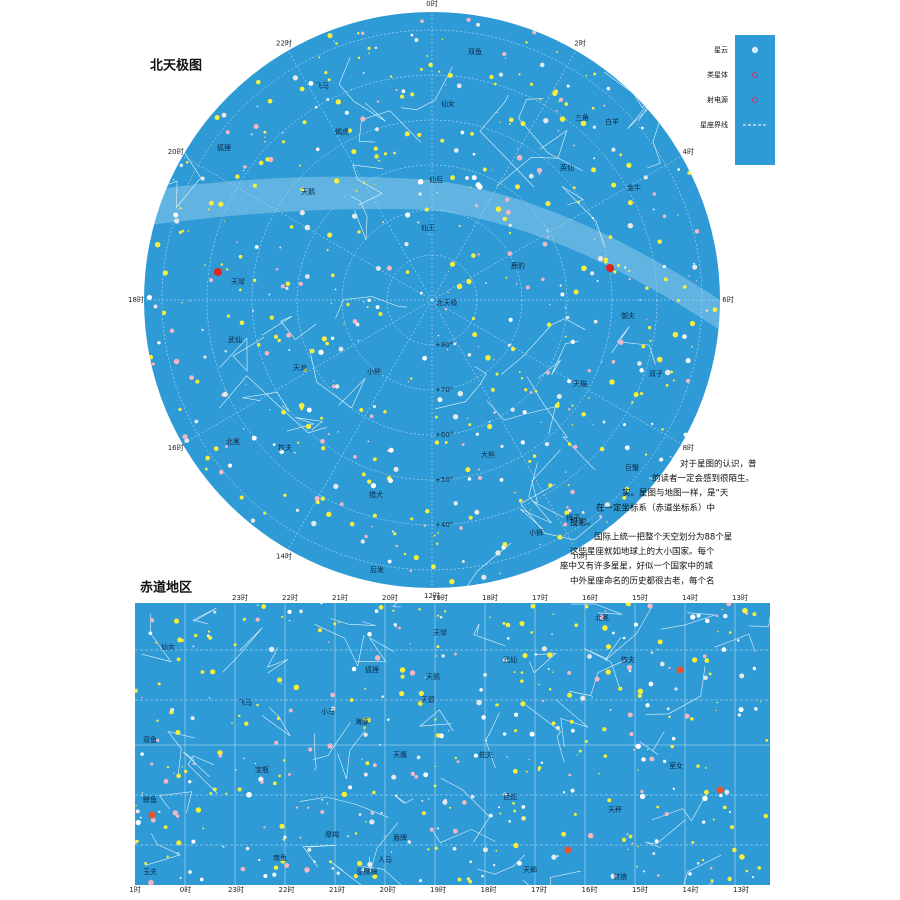  I want to click on constellation-label: 人马, so click(385, 860).